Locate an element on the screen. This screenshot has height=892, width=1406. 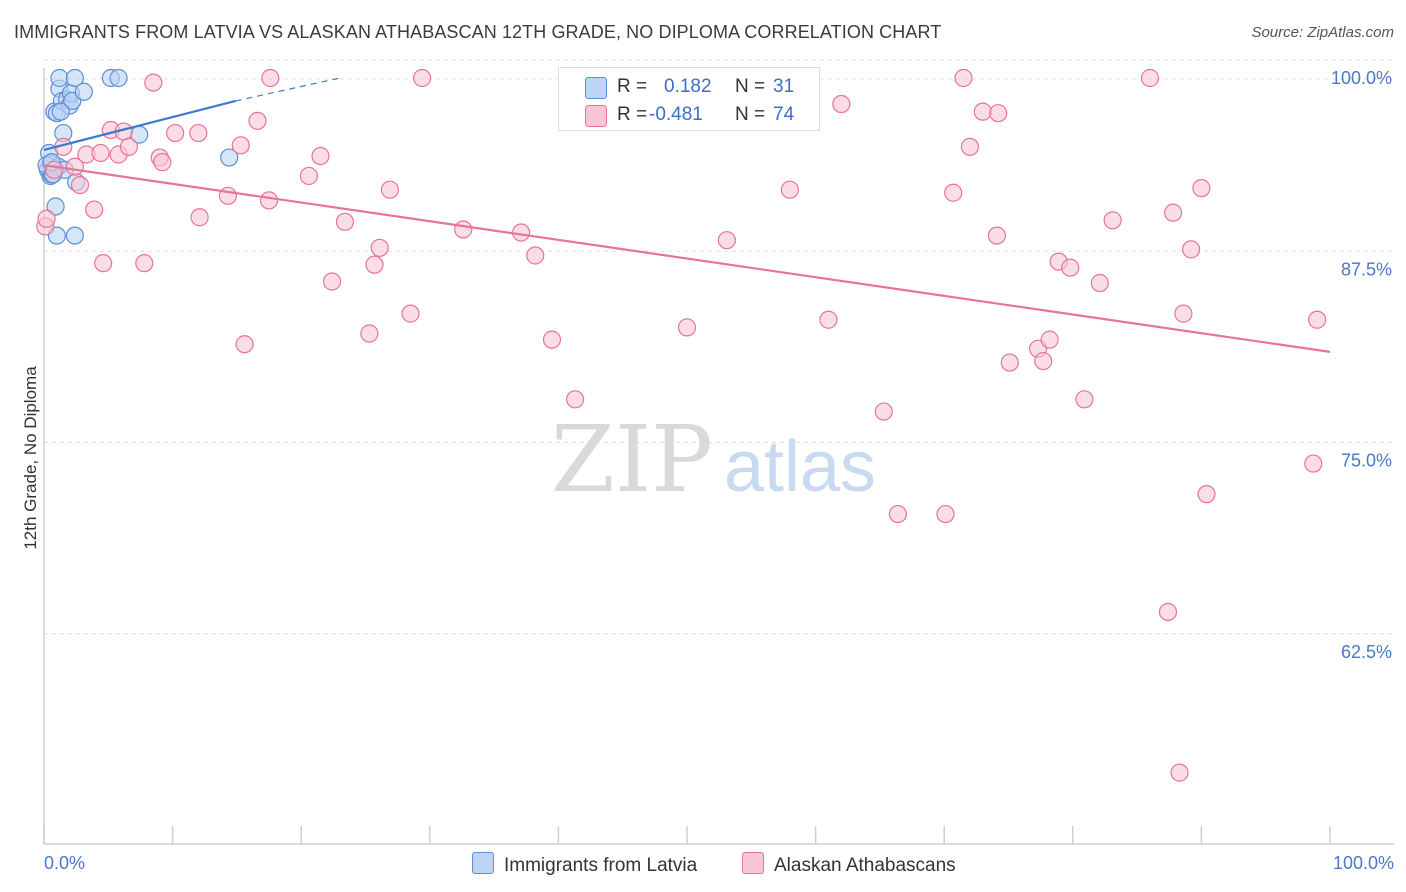
legend-row-athabascan: R = -0.481 N = 74 is located at coordinates (689, 115).